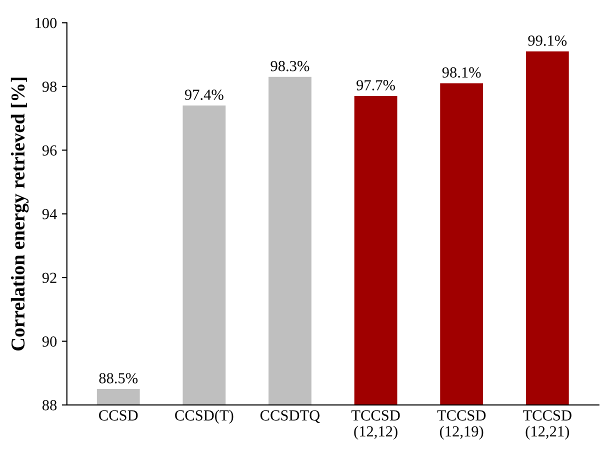  Describe the element at coordinates (547, 40) in the screenshot. I see `data-label: 99.1%` at that location.